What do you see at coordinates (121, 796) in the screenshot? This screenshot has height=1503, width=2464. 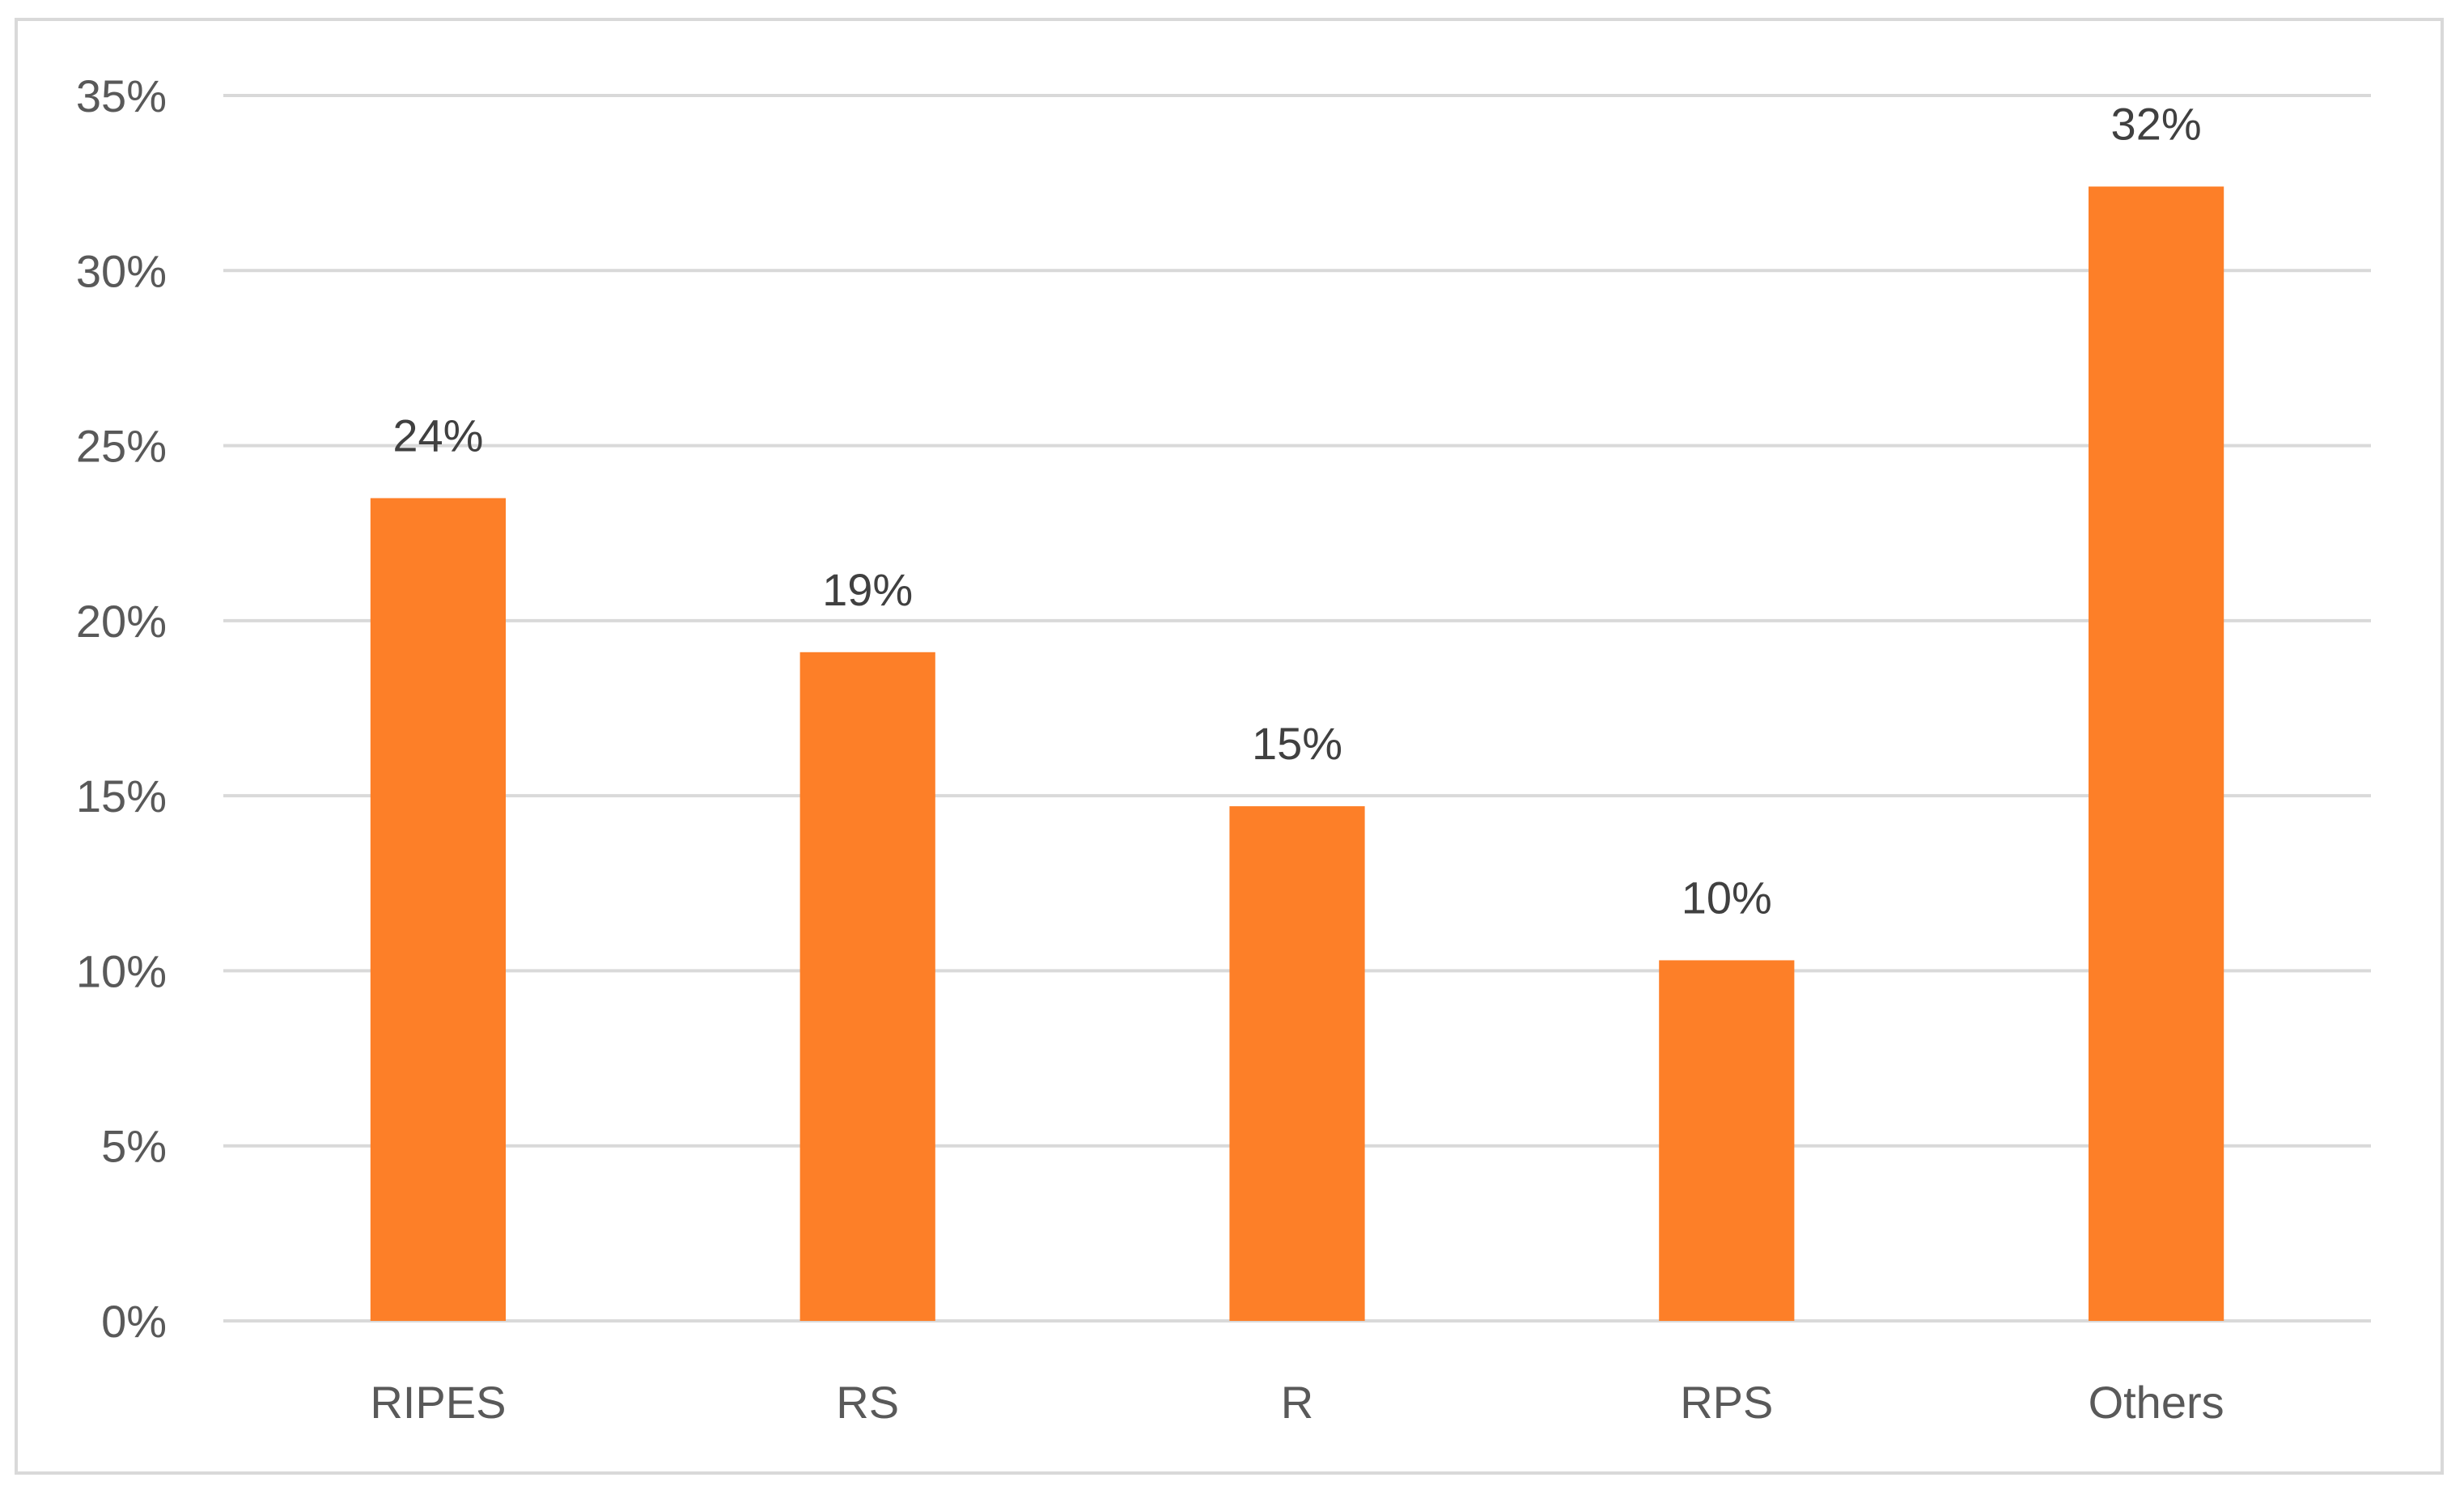 I see `y-tick-label: 15%` at bounding box center [121, 796].